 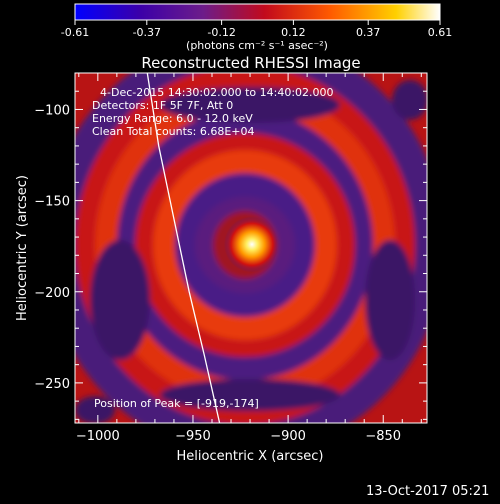 I want to click on info-line-energy: Energy Range: 6.0 - 12.0 keV, so click(x=172, y=118).